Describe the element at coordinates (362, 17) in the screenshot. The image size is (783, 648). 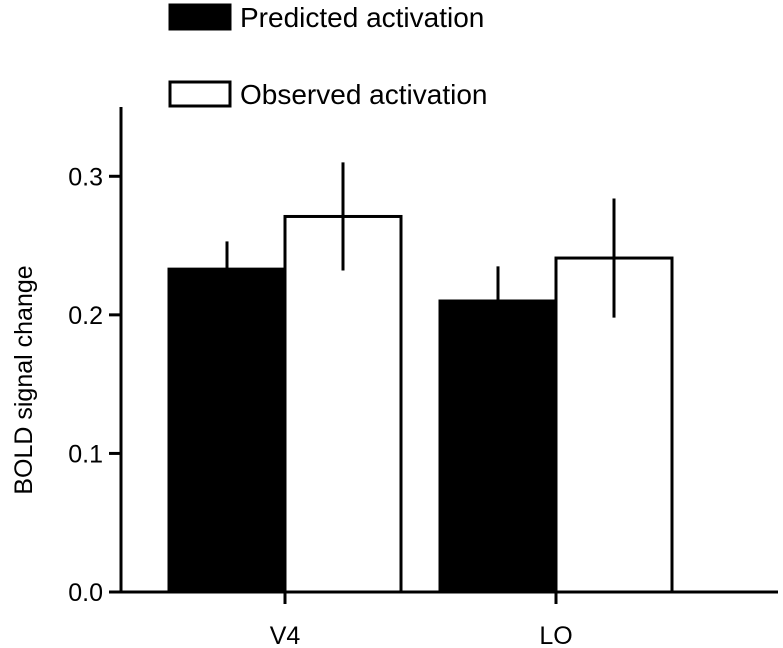
I see `legend-label-predicted: Predicted activation` at that location.